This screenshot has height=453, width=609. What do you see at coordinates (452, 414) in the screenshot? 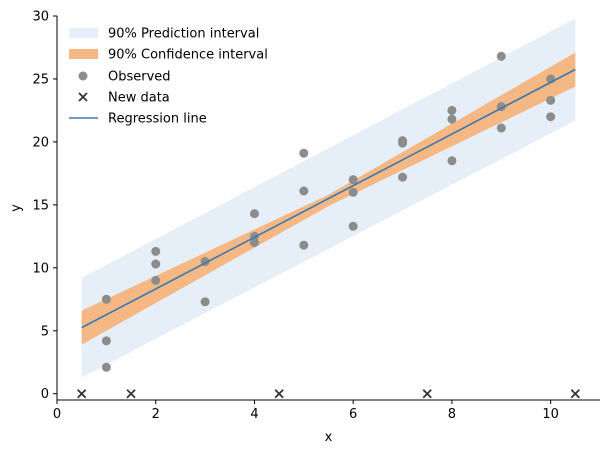
I see `x-tick-label: 8` at bounding box center [452, 414].